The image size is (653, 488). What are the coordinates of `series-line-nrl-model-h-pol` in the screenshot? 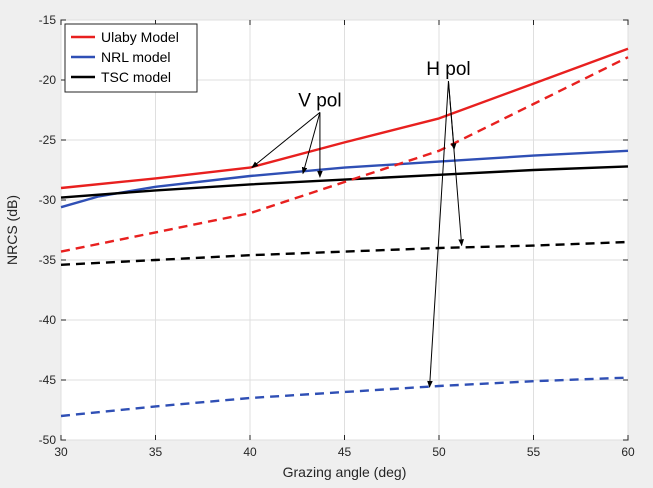 It's located at (344, 397).